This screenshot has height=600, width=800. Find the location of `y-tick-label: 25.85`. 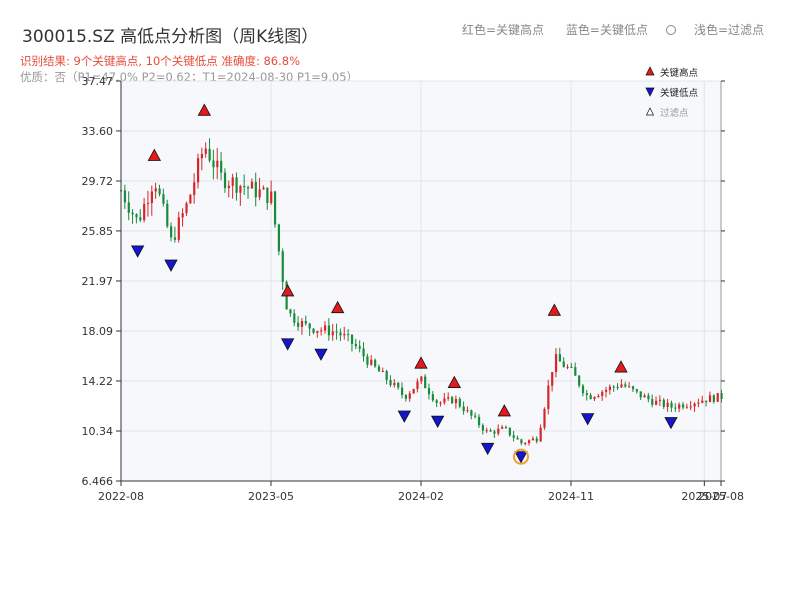

y-tick-label: 25.85 is located at coordinates (98, 231).